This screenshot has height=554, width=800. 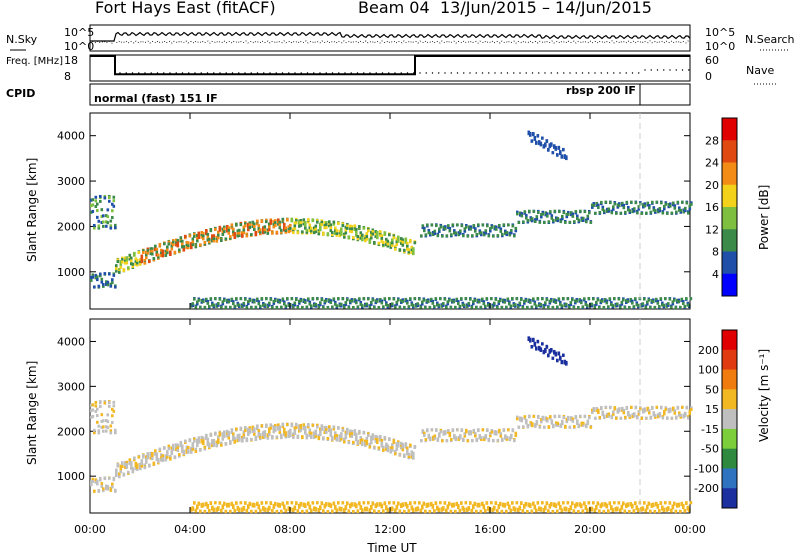 What do you see at coordinates (710, 429) in the screenshot?
I see `colorbar-tick-label: -15` at bounding box center [710, 429].